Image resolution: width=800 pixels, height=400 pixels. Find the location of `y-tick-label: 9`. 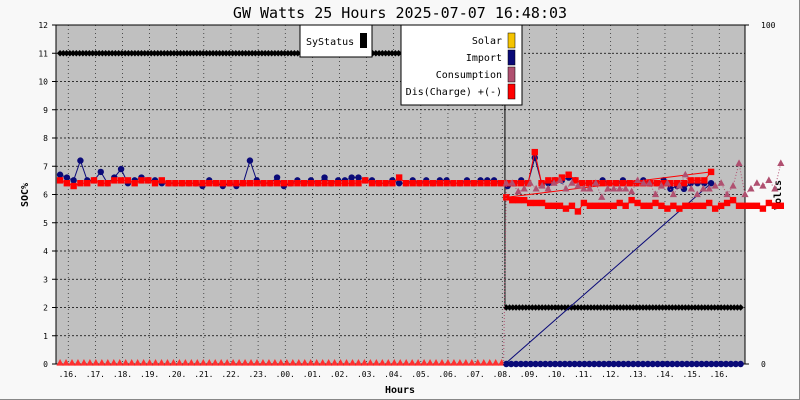

y-tick-label: 9 is located at coordinates (45, 110).